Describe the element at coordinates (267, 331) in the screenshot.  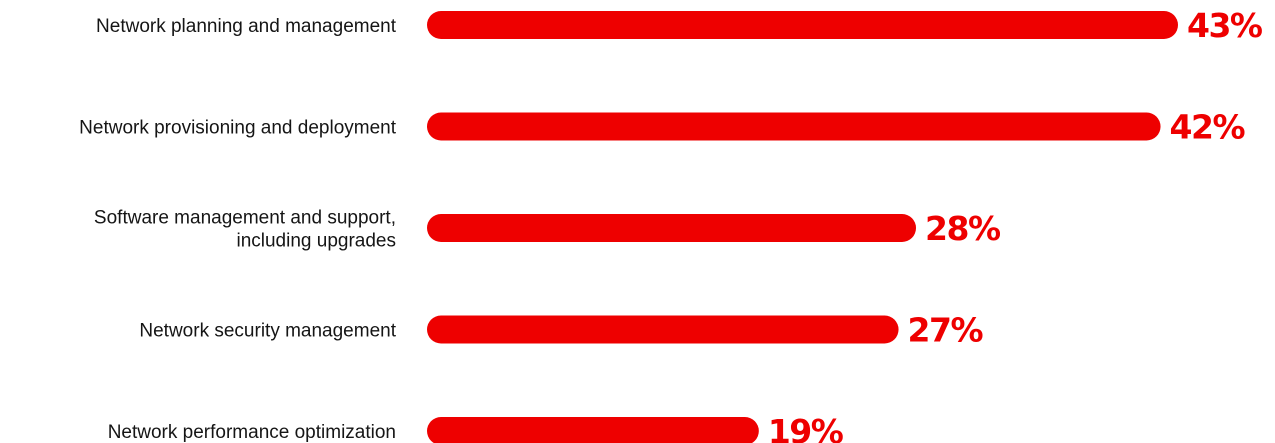
I see `category-label-3: Network security management` at that location.